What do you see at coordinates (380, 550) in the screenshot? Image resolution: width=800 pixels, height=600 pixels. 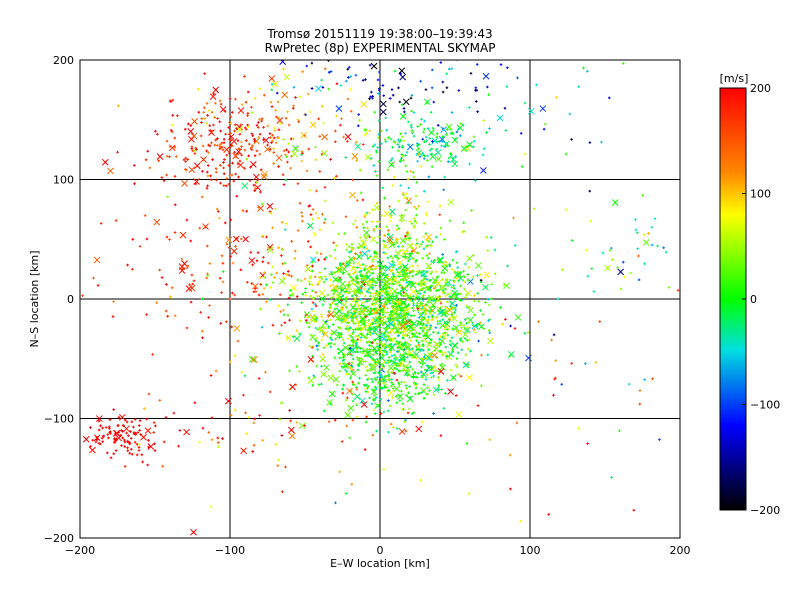 I see `x-tick-label: 0` at bounding box center [380, 550].